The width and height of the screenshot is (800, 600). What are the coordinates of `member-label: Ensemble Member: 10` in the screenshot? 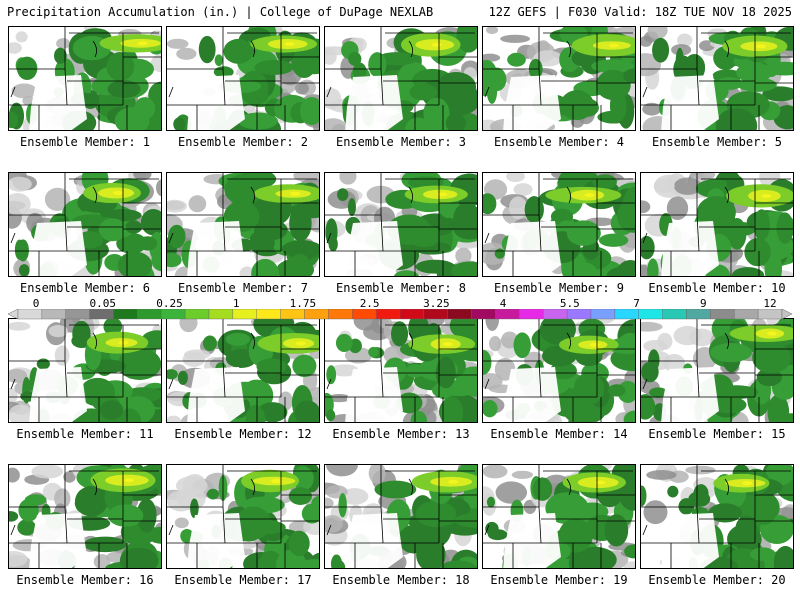 It's located at (717, 288).